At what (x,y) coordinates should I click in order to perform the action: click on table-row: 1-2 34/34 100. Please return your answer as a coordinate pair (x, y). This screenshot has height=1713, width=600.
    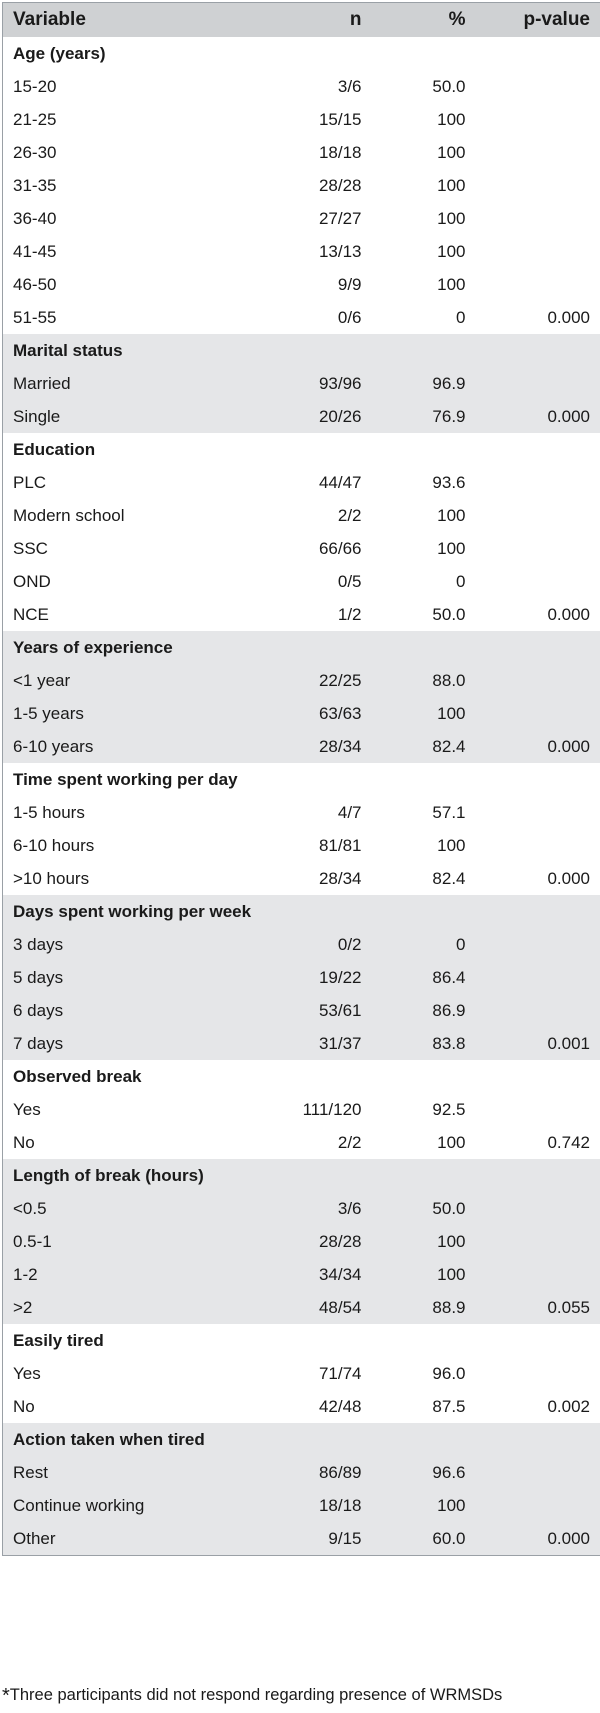
    Looking at the image, I should click on (301, 1274).